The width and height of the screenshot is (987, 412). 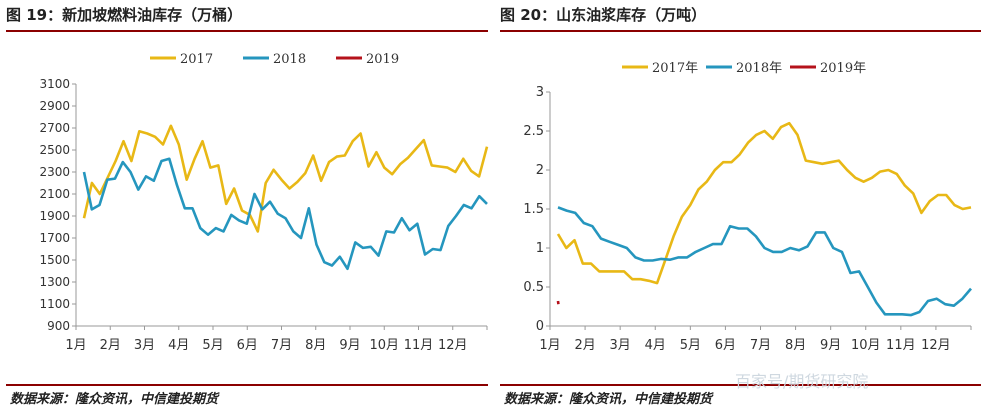 What do you see at coordinates (540, 170) in the screenshot?
I see `y-tick-label: 2` at bounding box center [540, 170].